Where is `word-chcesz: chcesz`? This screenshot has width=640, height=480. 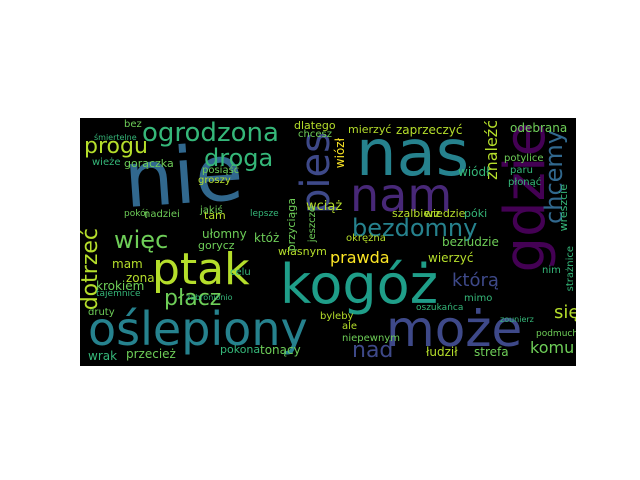
word-chcesz: chcesz is located at coordinates (315, 134).